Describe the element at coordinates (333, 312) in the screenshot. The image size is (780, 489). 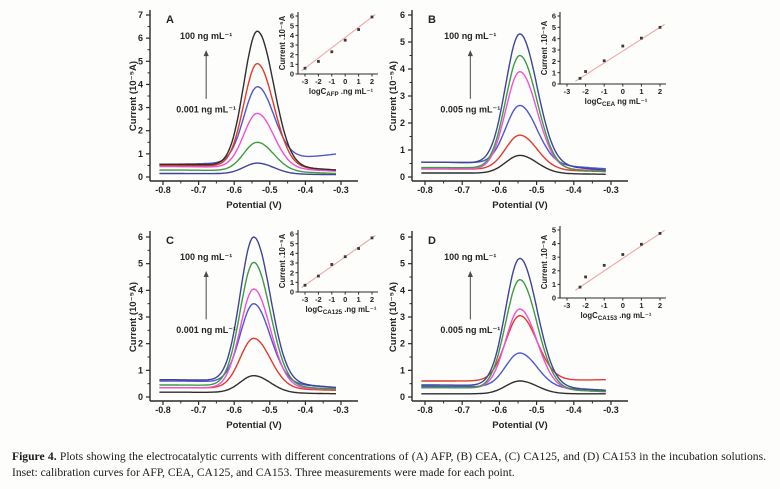
I see `inset-xlabel-subscript: CA125` at that location.